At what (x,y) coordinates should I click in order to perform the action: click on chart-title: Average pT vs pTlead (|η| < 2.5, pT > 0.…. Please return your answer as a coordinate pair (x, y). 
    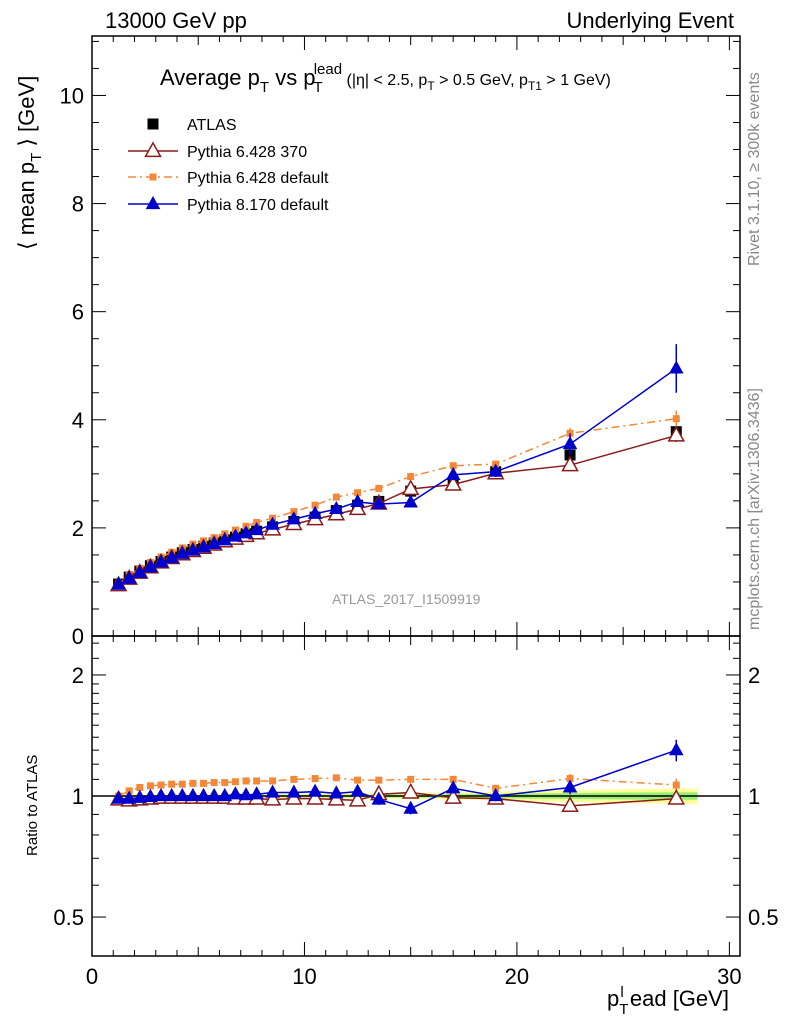
    Looking at the image, I should click on (385, 78).